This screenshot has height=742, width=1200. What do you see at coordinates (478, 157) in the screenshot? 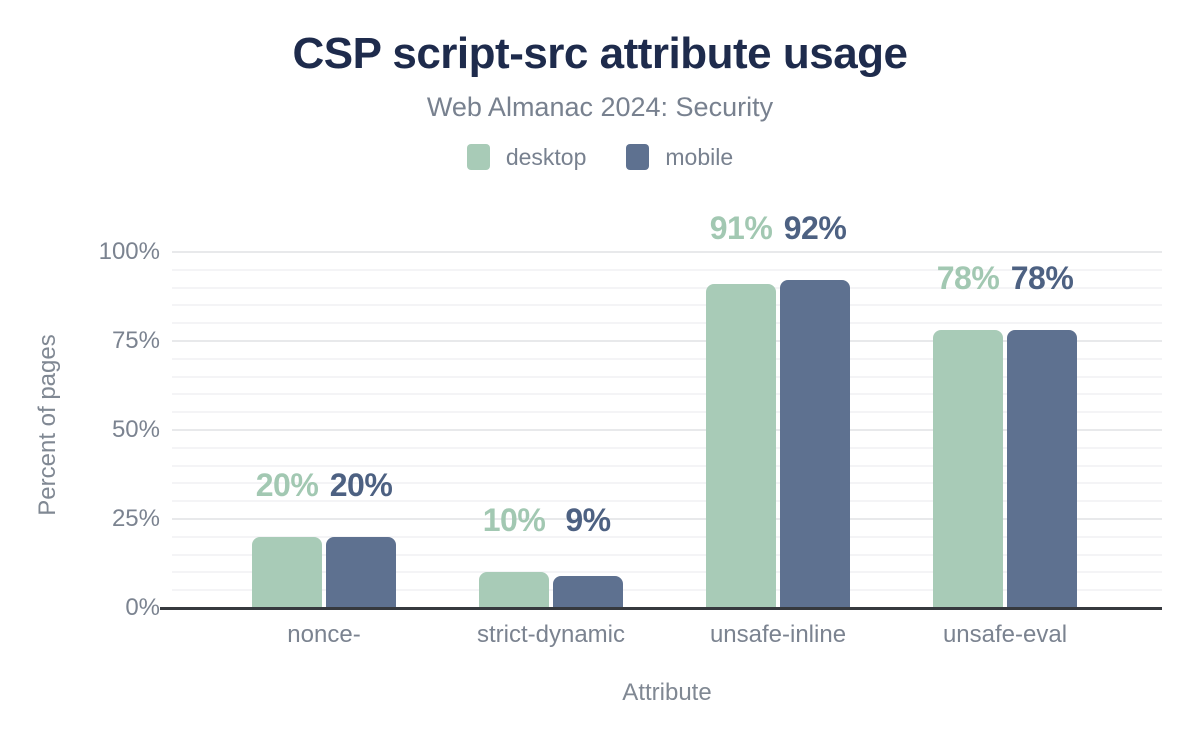
I see `desktop-swatch-icon` at bounding box center [478, 157].